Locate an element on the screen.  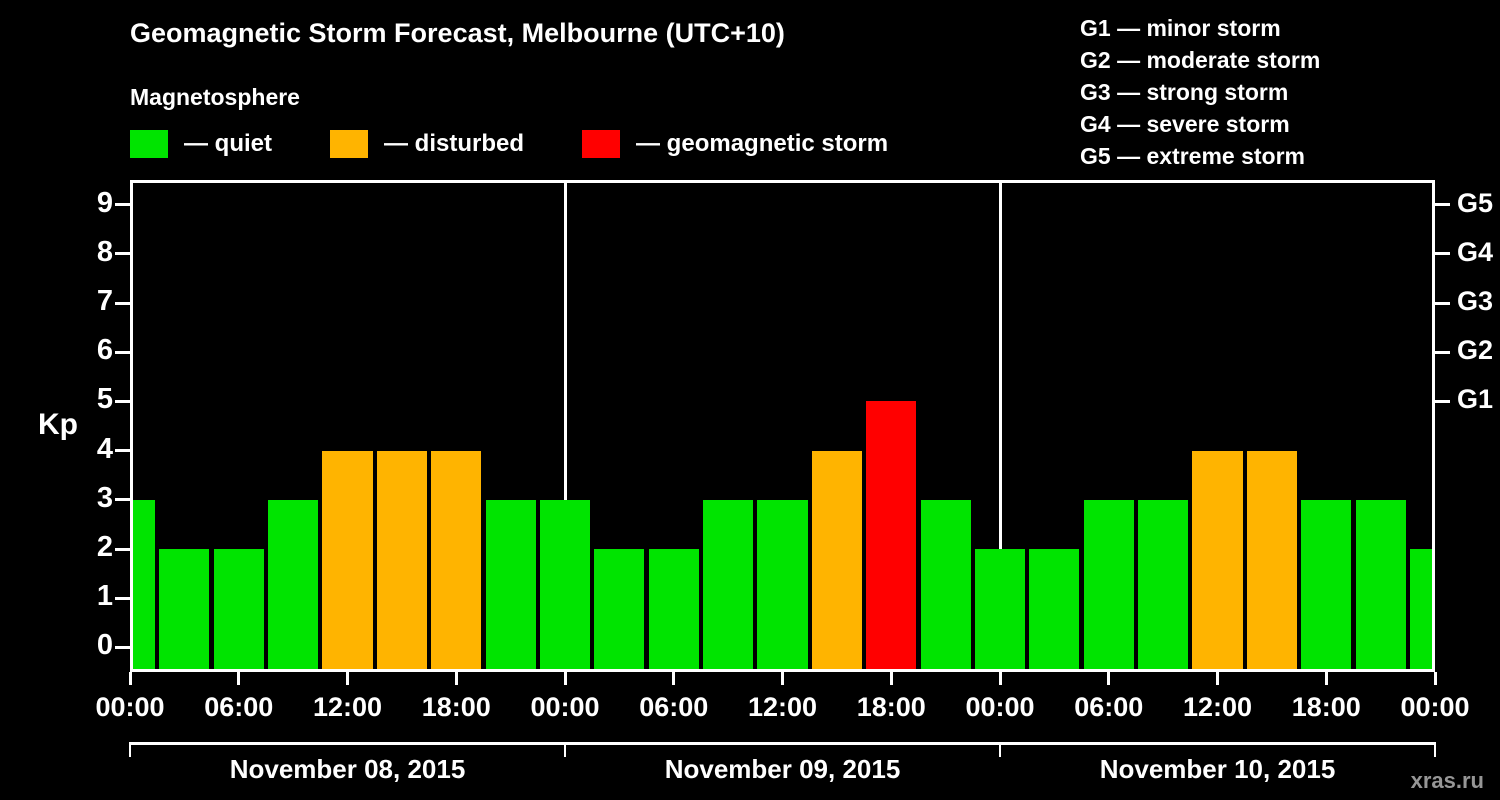
y-axis-label: Kp is located at coordinates (58, 424).